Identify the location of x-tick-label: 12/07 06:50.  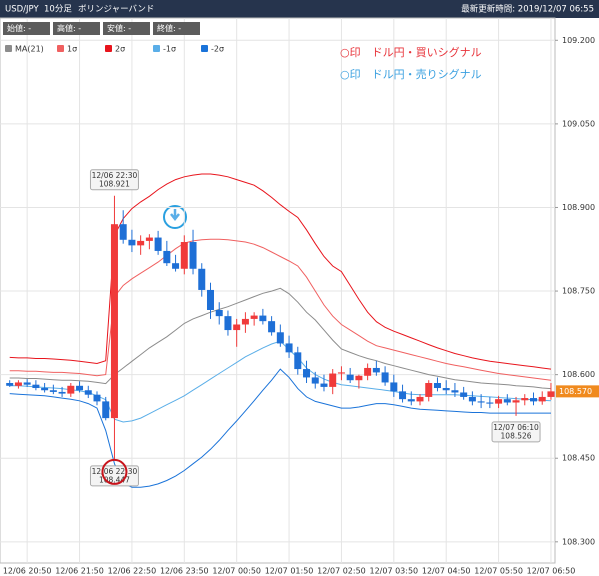
(551, 571).